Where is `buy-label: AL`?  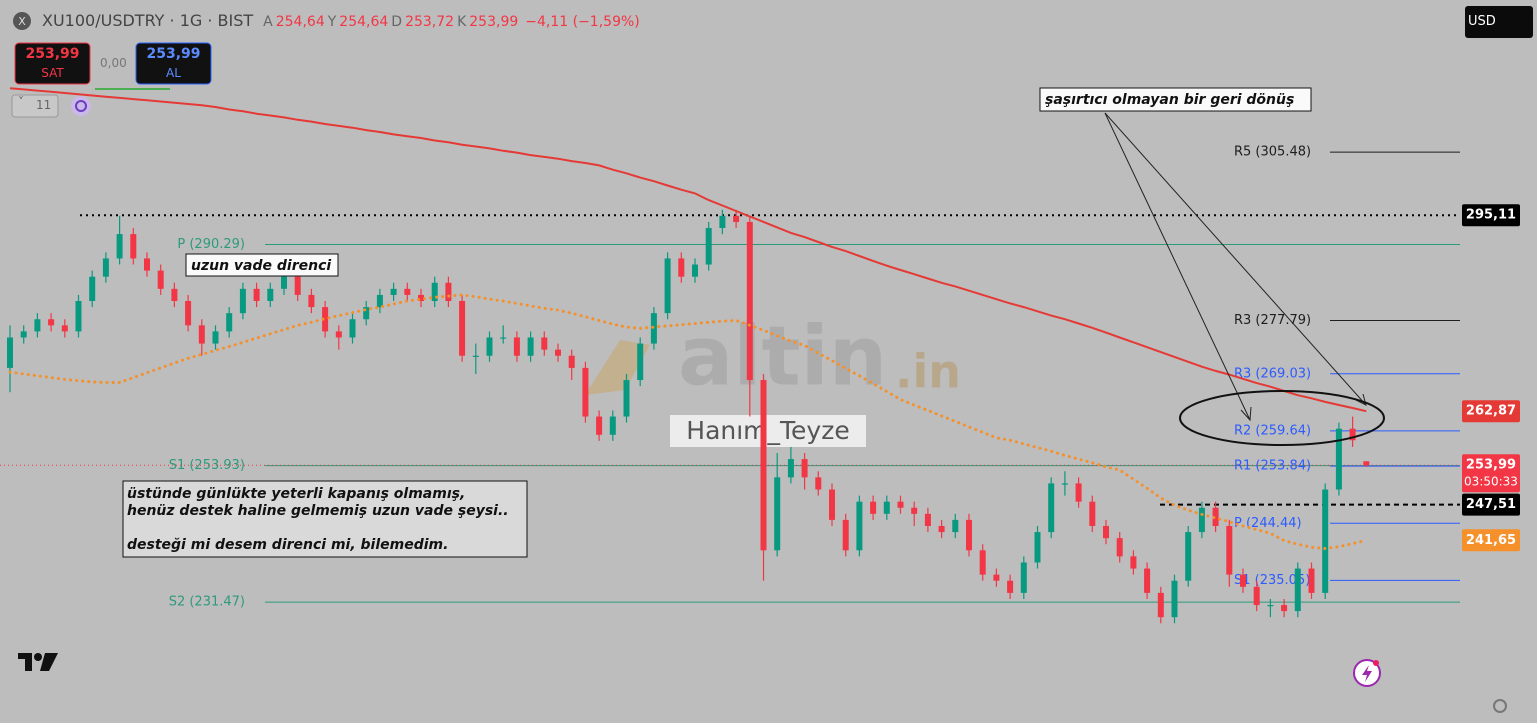 buy-label: AL is located at coordinates (173, 73).